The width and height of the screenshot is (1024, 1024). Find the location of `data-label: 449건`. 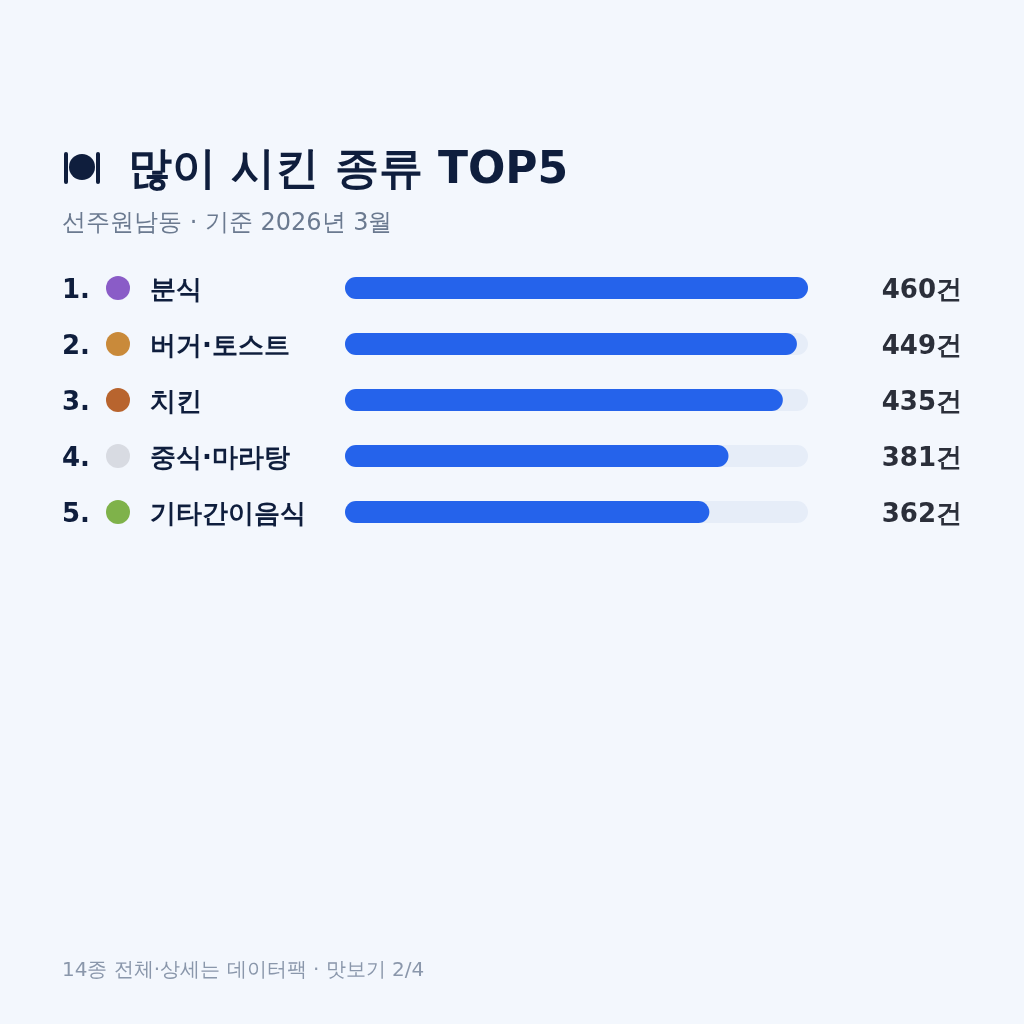

data-label: 449건 is located at coordinates (921, 345).